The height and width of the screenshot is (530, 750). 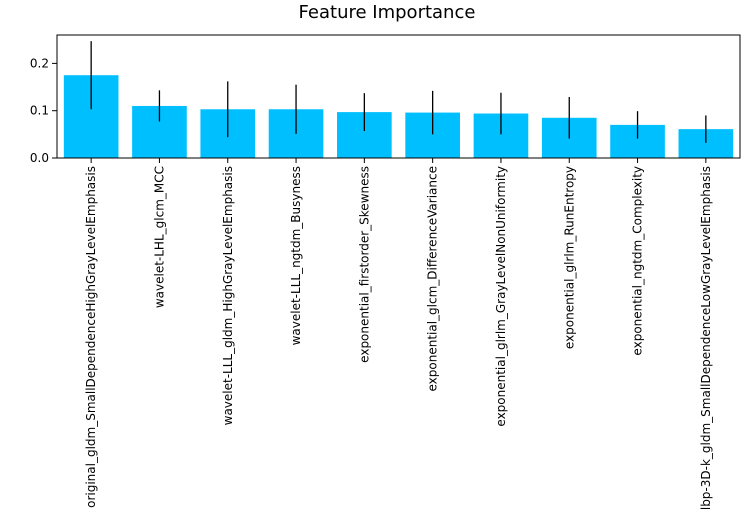 I want to click on y-tick-label: 0.0, so click(x=39, y=158).